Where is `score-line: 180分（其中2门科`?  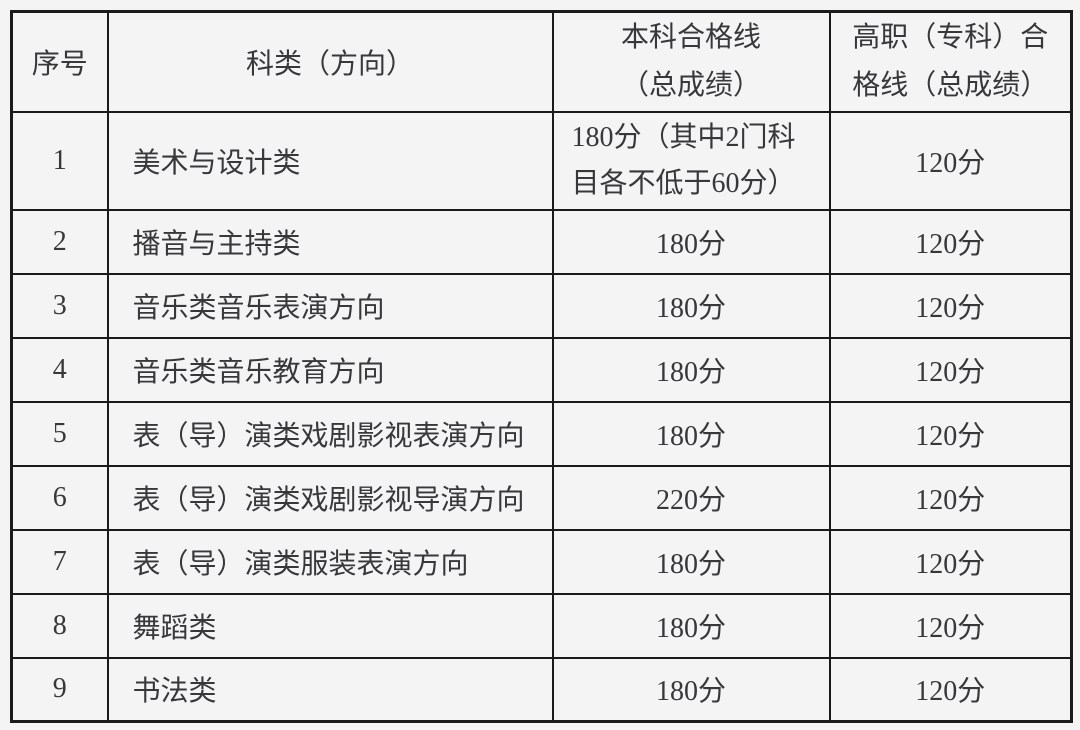
score-line: 180分（其中2门科 is located at coordinates (683, 137).